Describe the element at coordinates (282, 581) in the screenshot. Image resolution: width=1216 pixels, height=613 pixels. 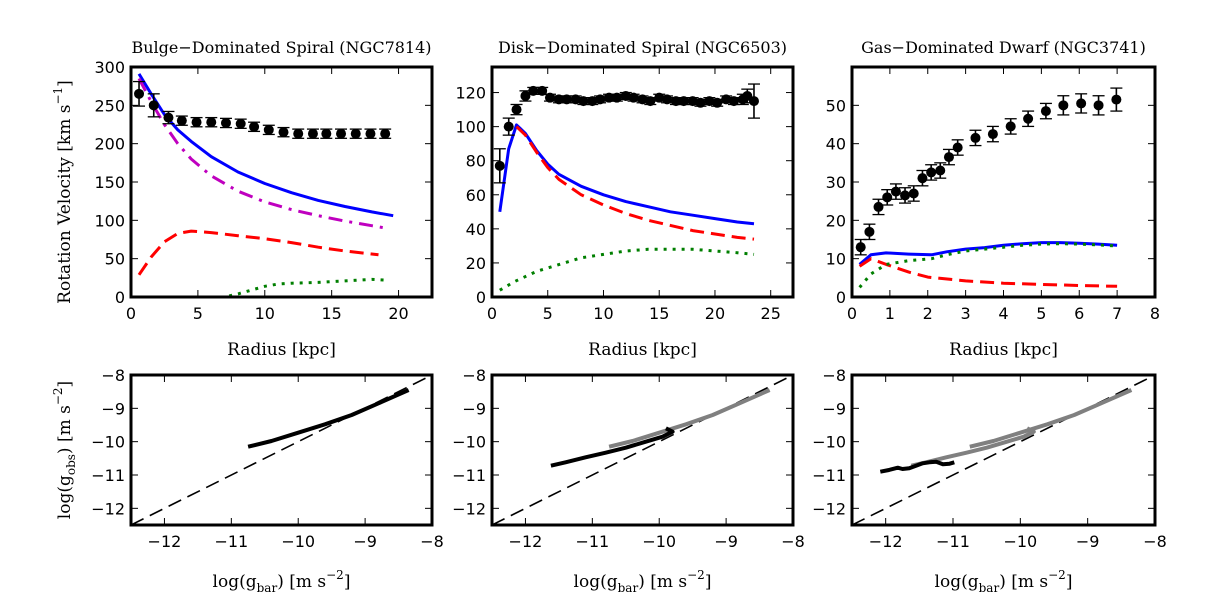
I see `x-axis-label: log(gbar) [m s−2]` at that location.